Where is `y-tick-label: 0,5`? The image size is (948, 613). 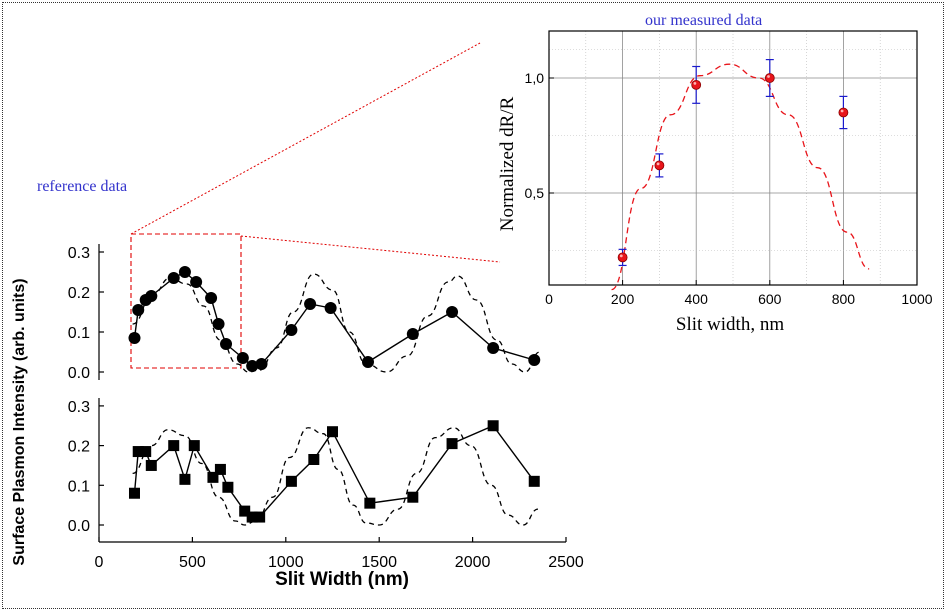 y-tick-label: 0,5 is located at coordinates (535, 193).